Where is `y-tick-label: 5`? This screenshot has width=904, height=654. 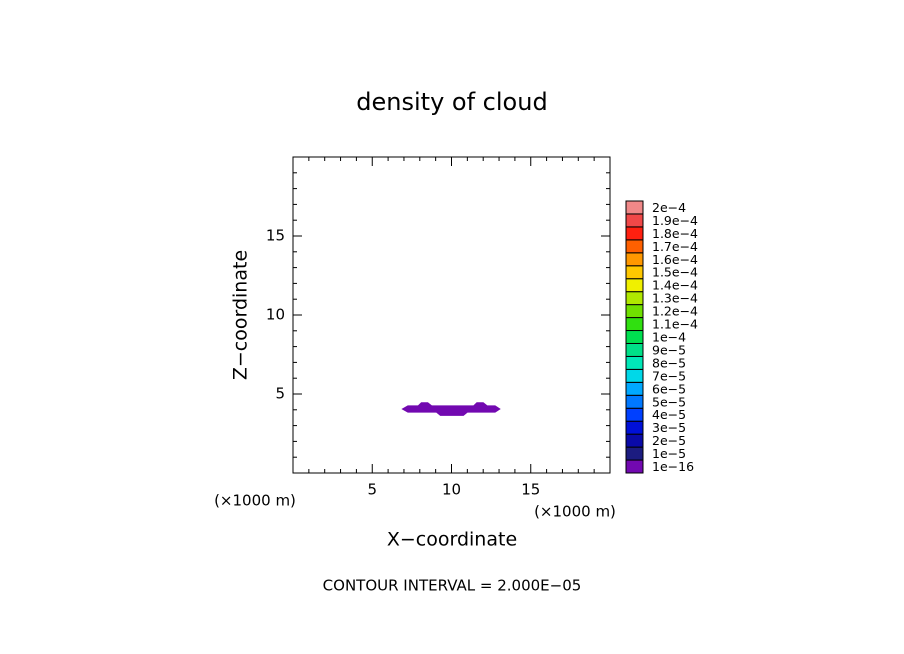
y-tick-label: 5 is located at coordinates (280, 394).